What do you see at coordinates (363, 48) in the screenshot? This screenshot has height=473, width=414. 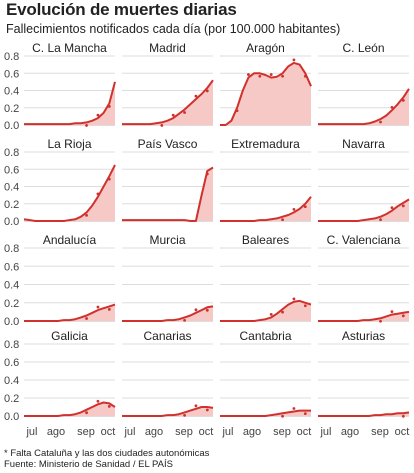 I see `panel-title: C. León` at bounding box center [363, 48].